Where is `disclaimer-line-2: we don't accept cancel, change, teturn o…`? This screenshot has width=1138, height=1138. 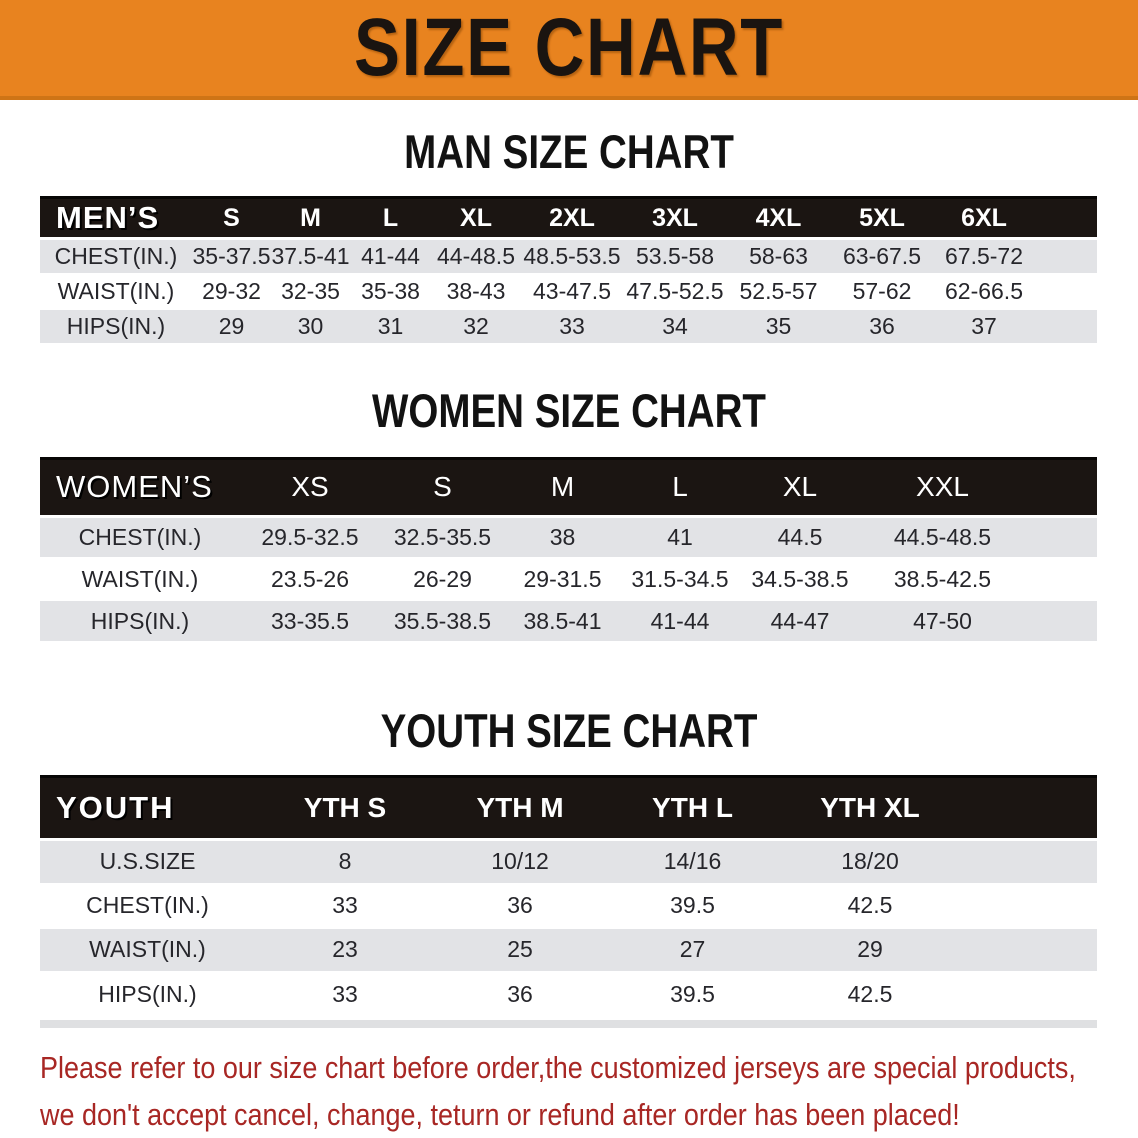 disclaimer-line-2: we don't accept cancel, change, teturn o… is located at coordinates (500, 1114).